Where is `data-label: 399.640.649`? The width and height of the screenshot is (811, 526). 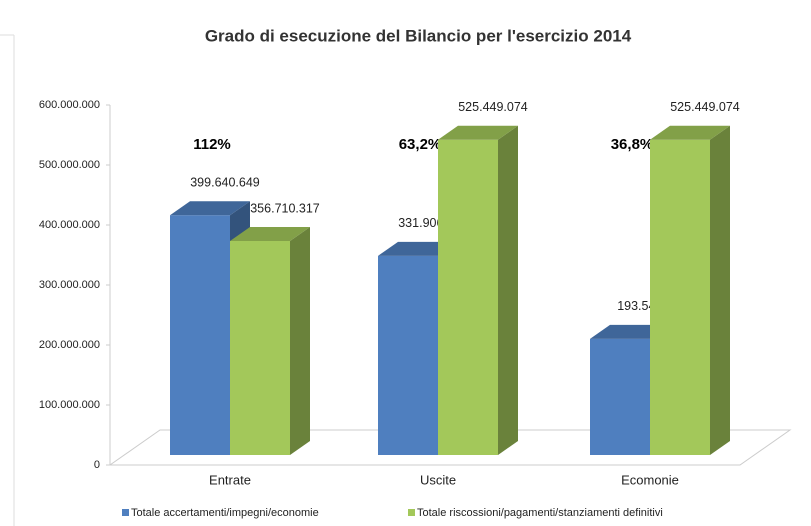
data-label: 399.640.649 is located at coordinates (225, 183).